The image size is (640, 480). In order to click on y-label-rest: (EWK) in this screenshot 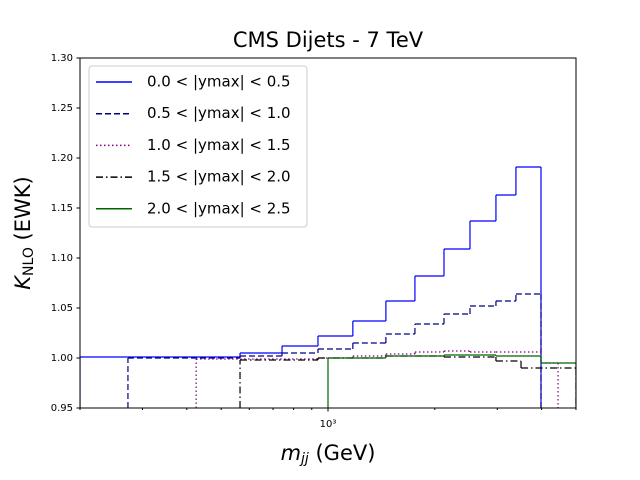, I will do `click(23, 211)`.